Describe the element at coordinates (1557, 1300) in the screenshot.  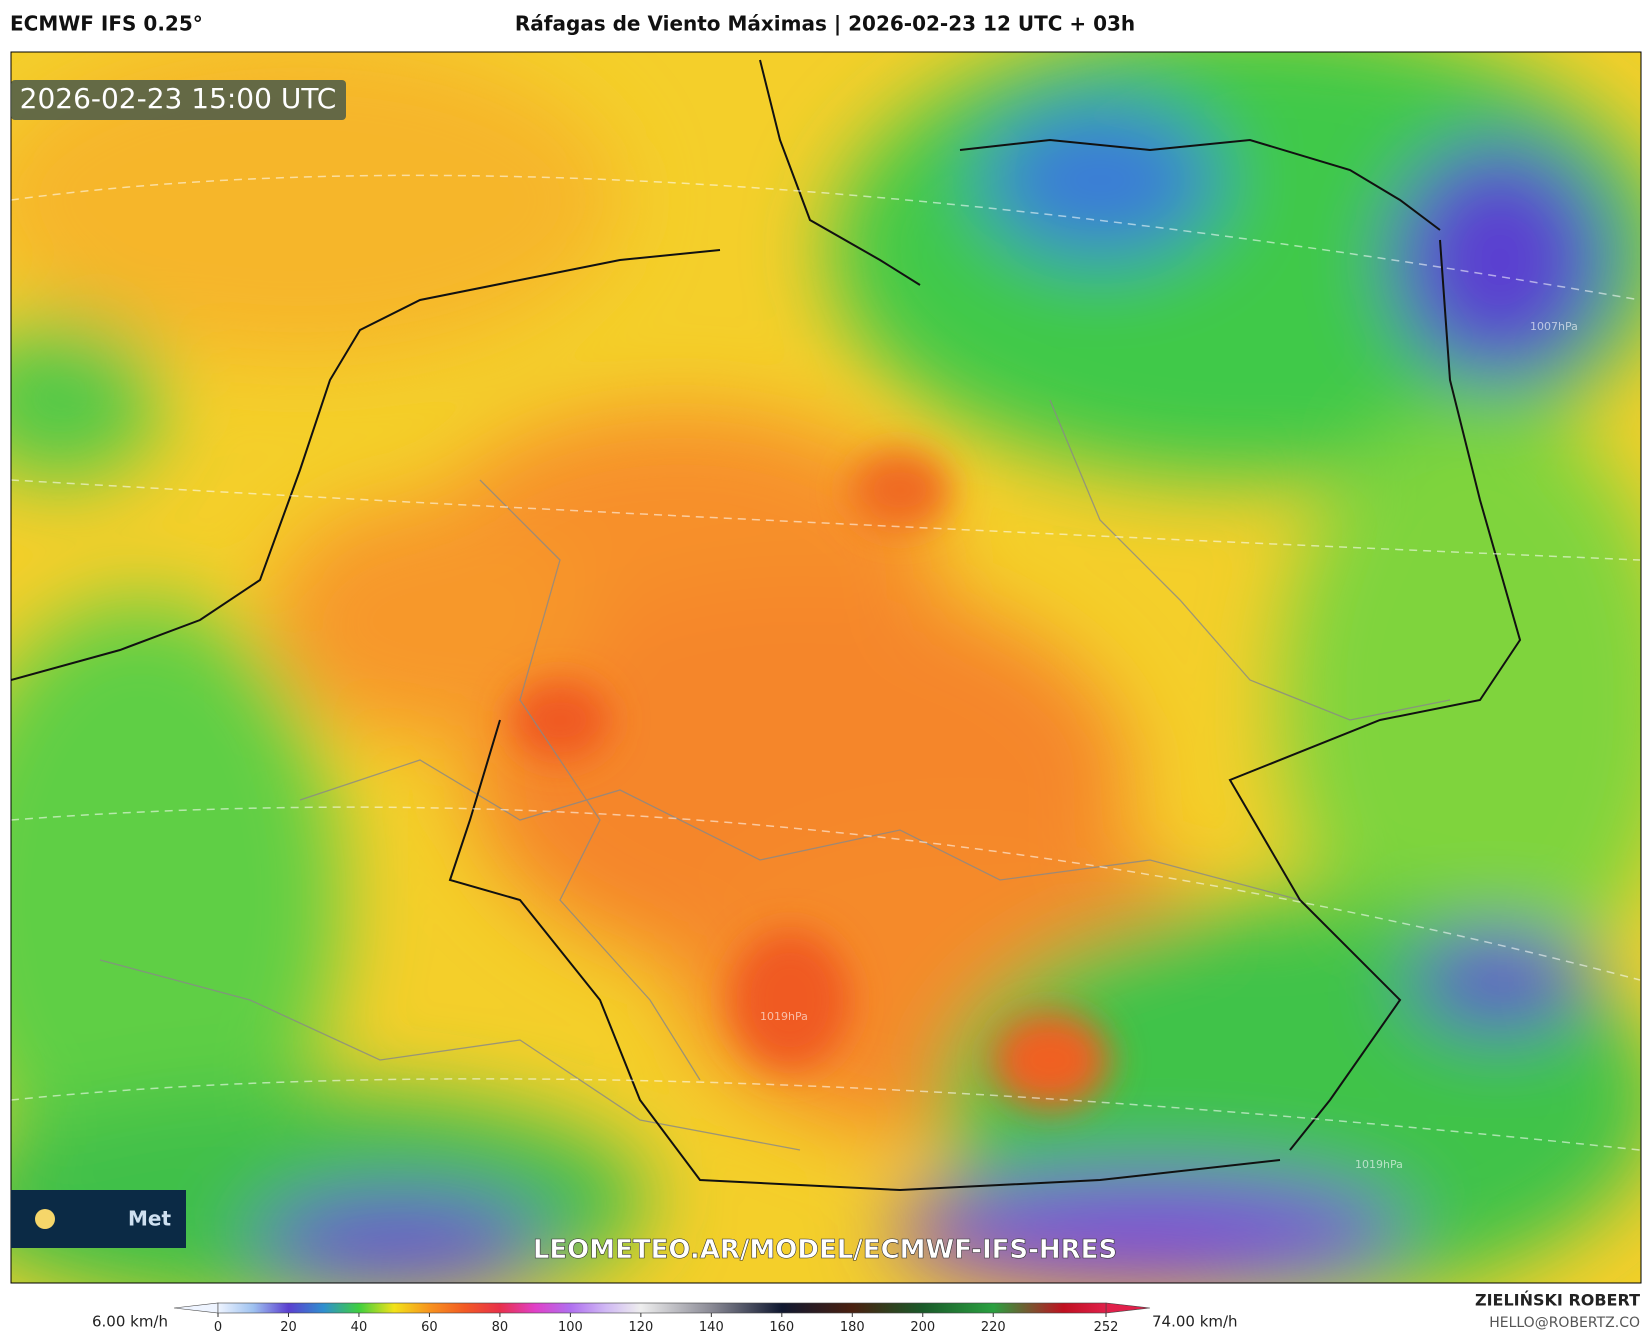
I see `author: ZIELIŃSKI ROBERT` at that location.